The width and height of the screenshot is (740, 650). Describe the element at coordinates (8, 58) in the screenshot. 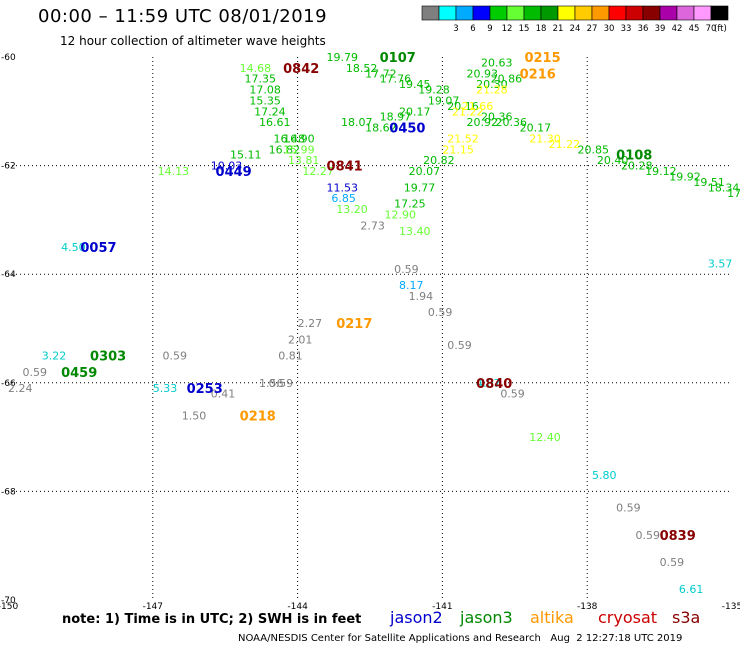

I see `y-tick-label: -60` at that location.